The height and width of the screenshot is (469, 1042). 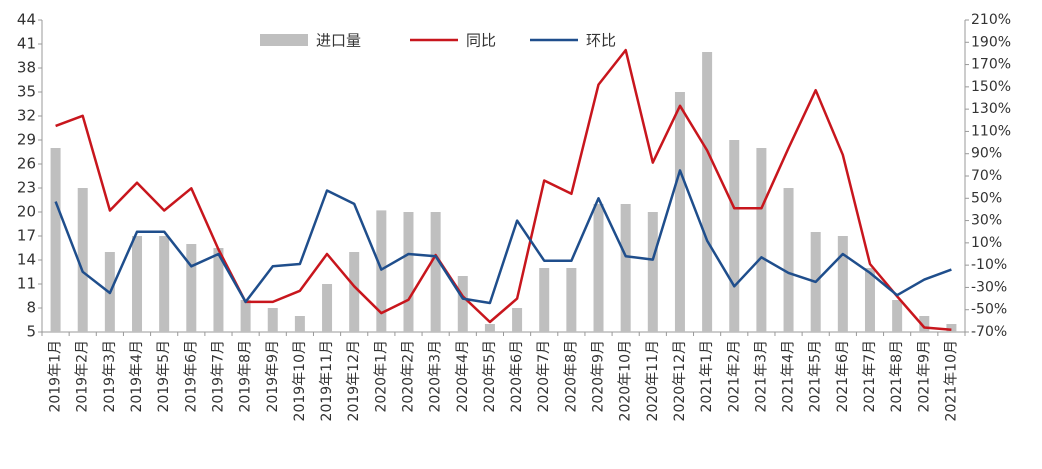 What do you see at coordinates (870, 376) in the screenshot?
I see `x-tick-label: 2021年7月` at bounding box center [870, 376].